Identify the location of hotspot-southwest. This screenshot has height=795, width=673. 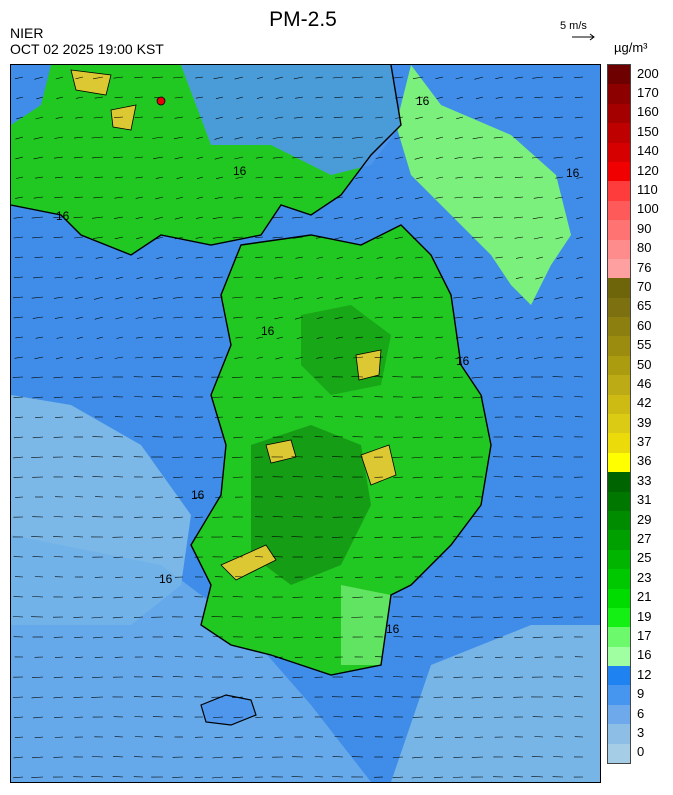
(248, 562).